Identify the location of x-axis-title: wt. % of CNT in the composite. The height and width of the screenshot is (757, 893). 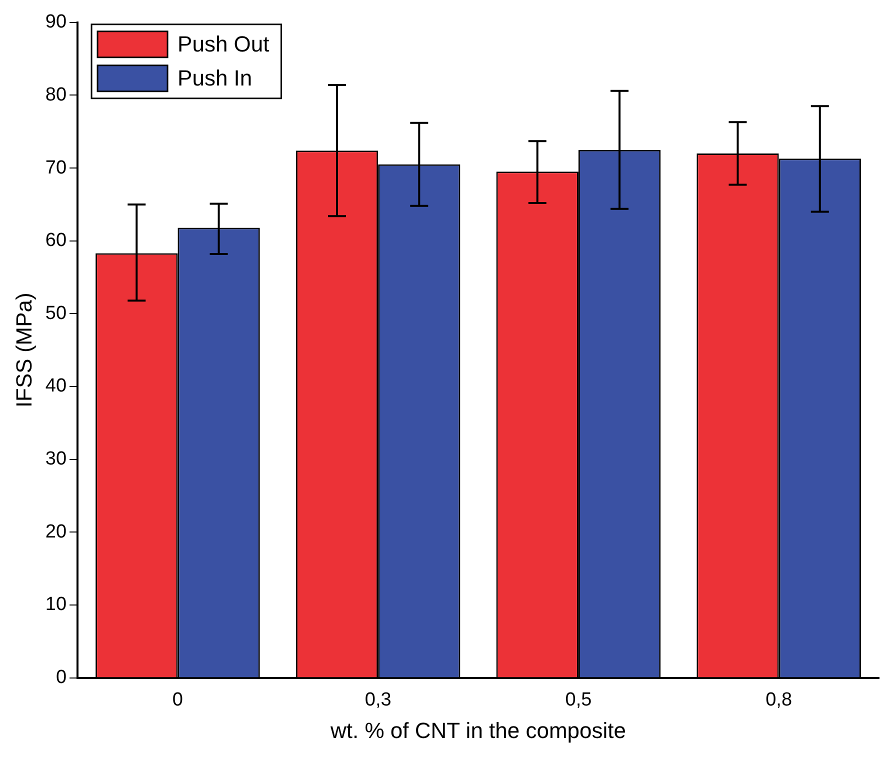
(478, 730).